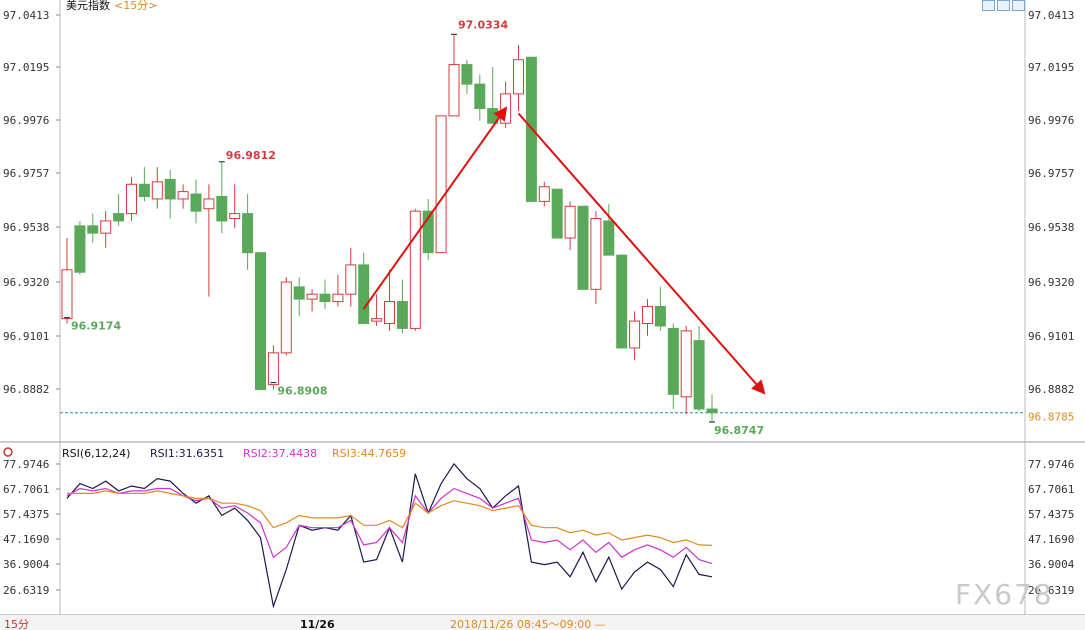 This screenshot has width=1085, height=630. I want to click on rsi-lines, so click(389, 535).